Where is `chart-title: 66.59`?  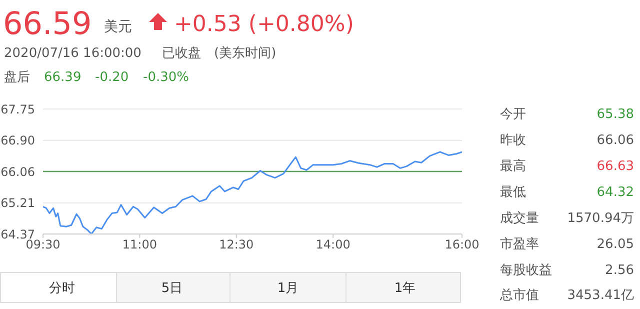
chart-title: 66.59 is located at coordinates (47, 24).